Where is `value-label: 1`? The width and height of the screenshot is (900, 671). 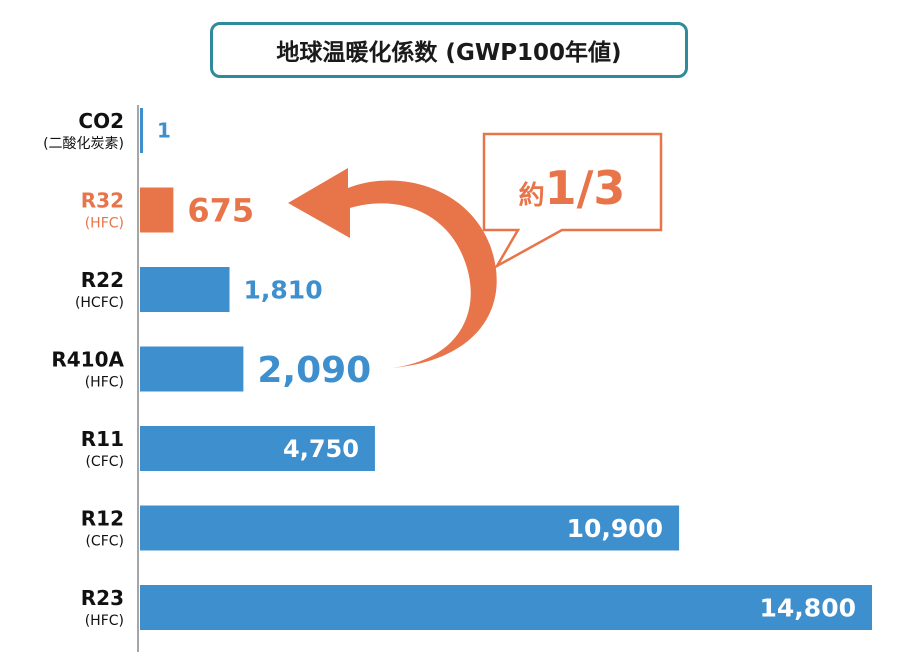
value-label: 1 is located at coordinates (164, 131).